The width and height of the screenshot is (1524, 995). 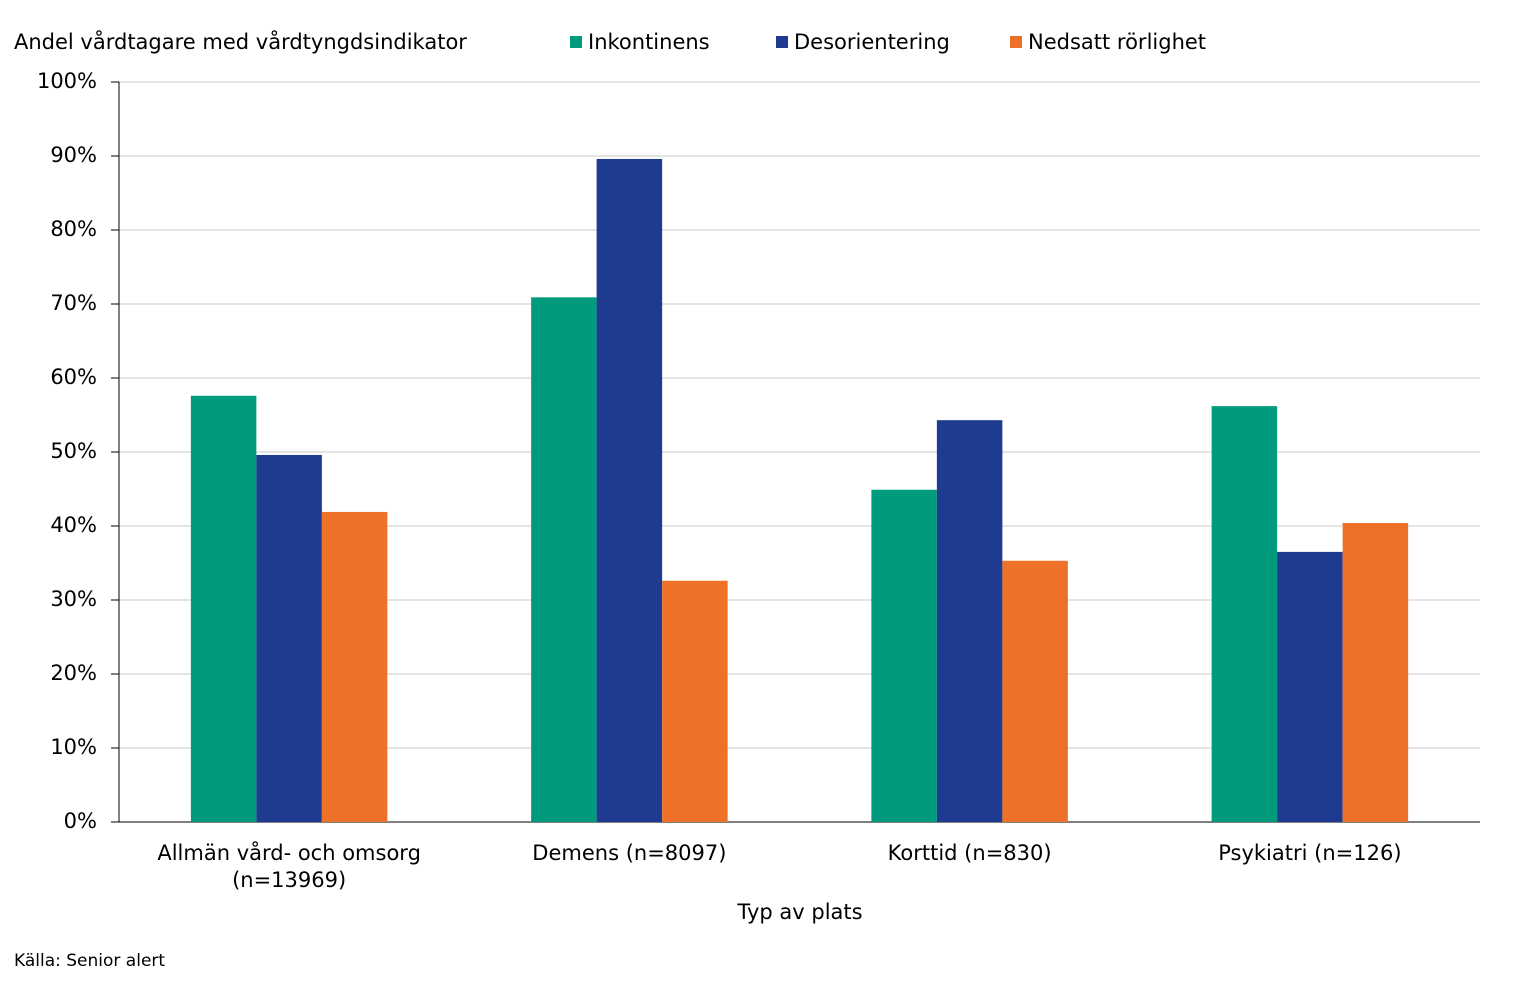 I want to click on x-tick-label: Allmän vård- och omsorg (n=13969), so click(x=289, y=866).